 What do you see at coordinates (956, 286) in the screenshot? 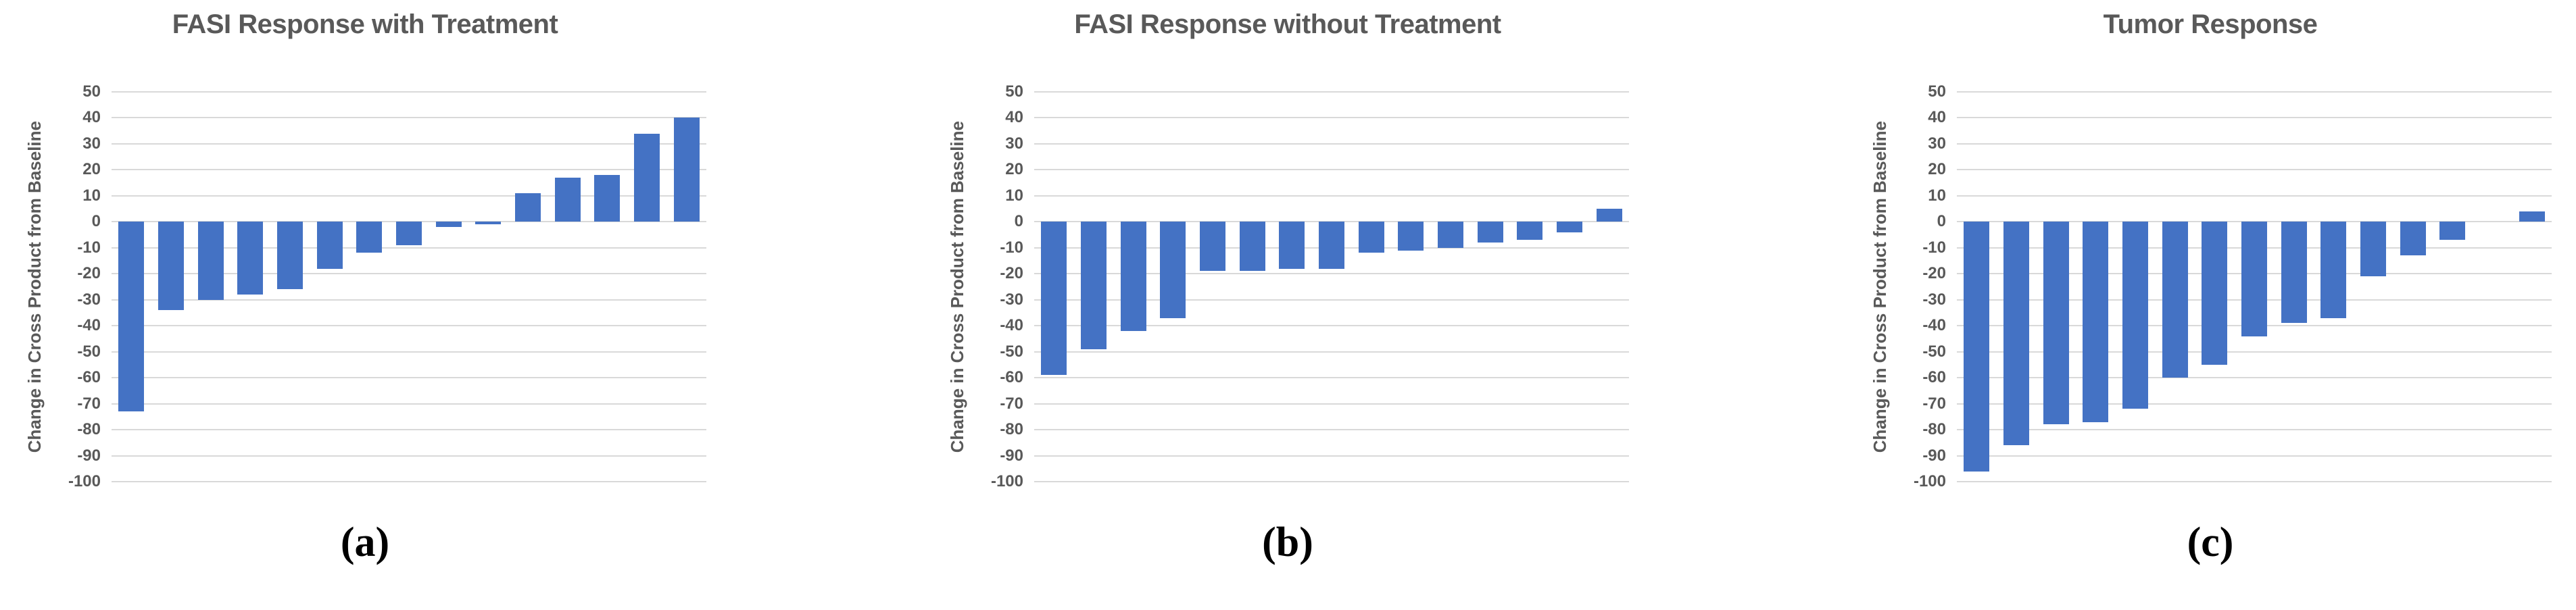
I see `y-axis-label-text: Change in Cross Product from Baseline` at bounding box center [956, 286].